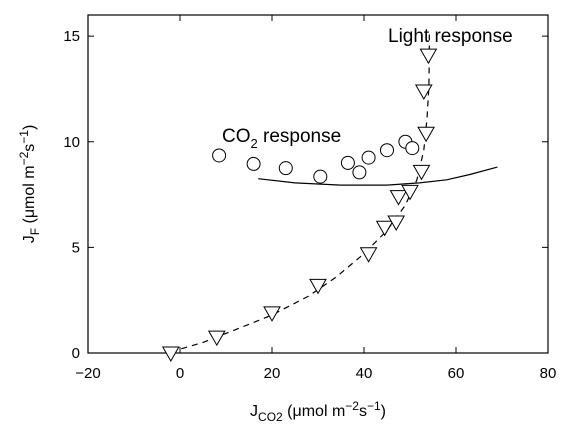 The width and height of the screenshot is (562, 425). I want to click on x-axis-title: JCO2 (μmol m−2s−1), so click(318, 411).